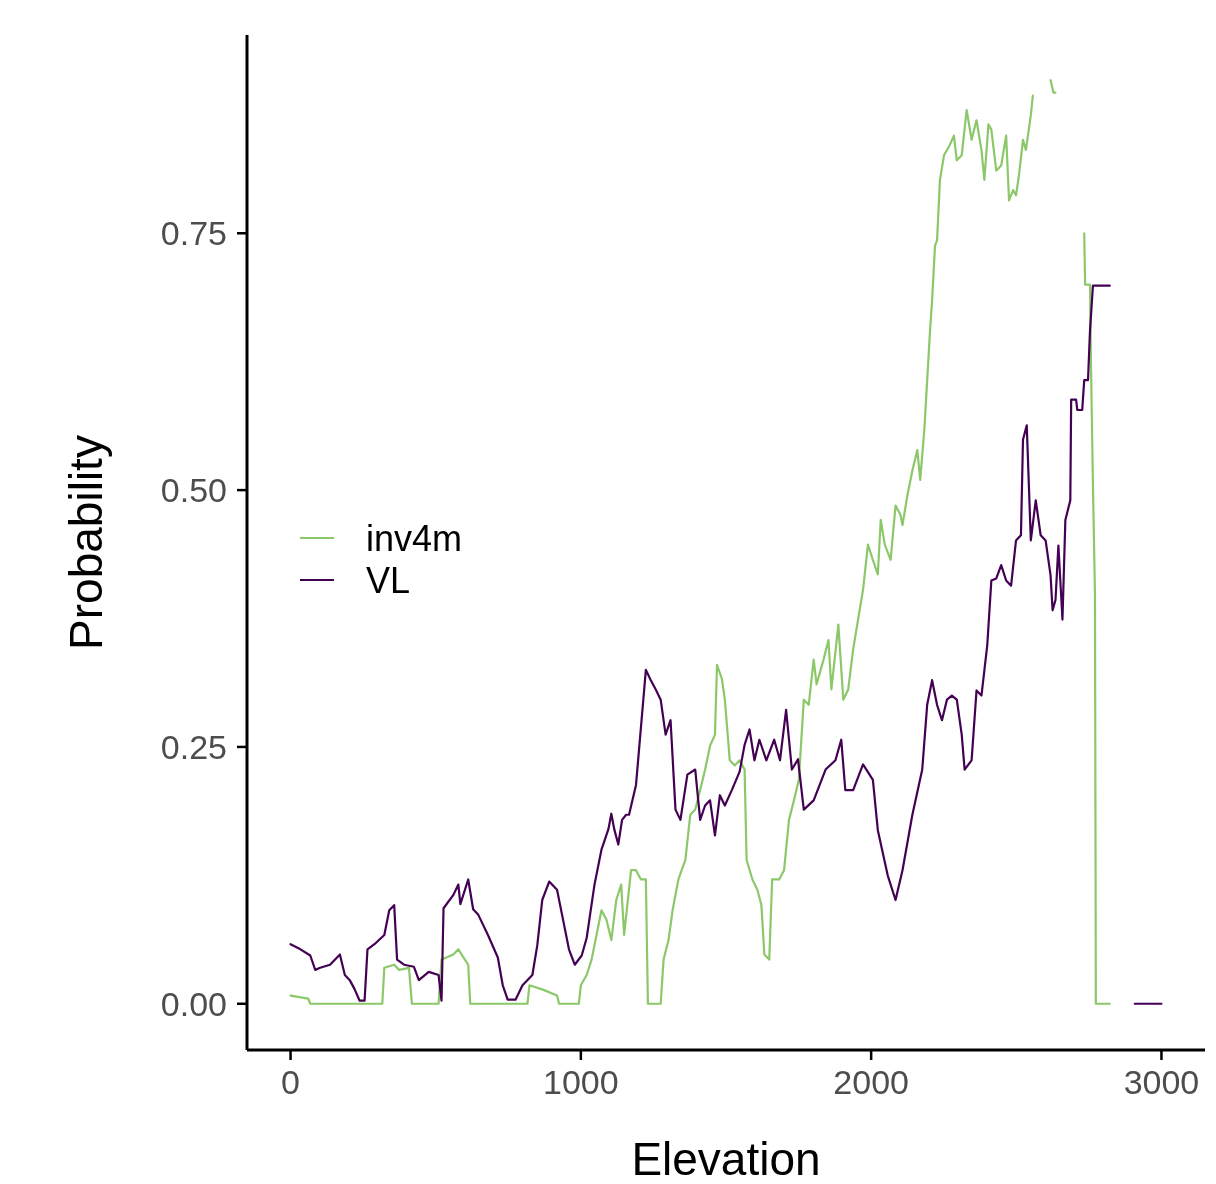 The image size is (1216, 1184). I want to click on y-tick-label: 0.75, so click(193, 233).